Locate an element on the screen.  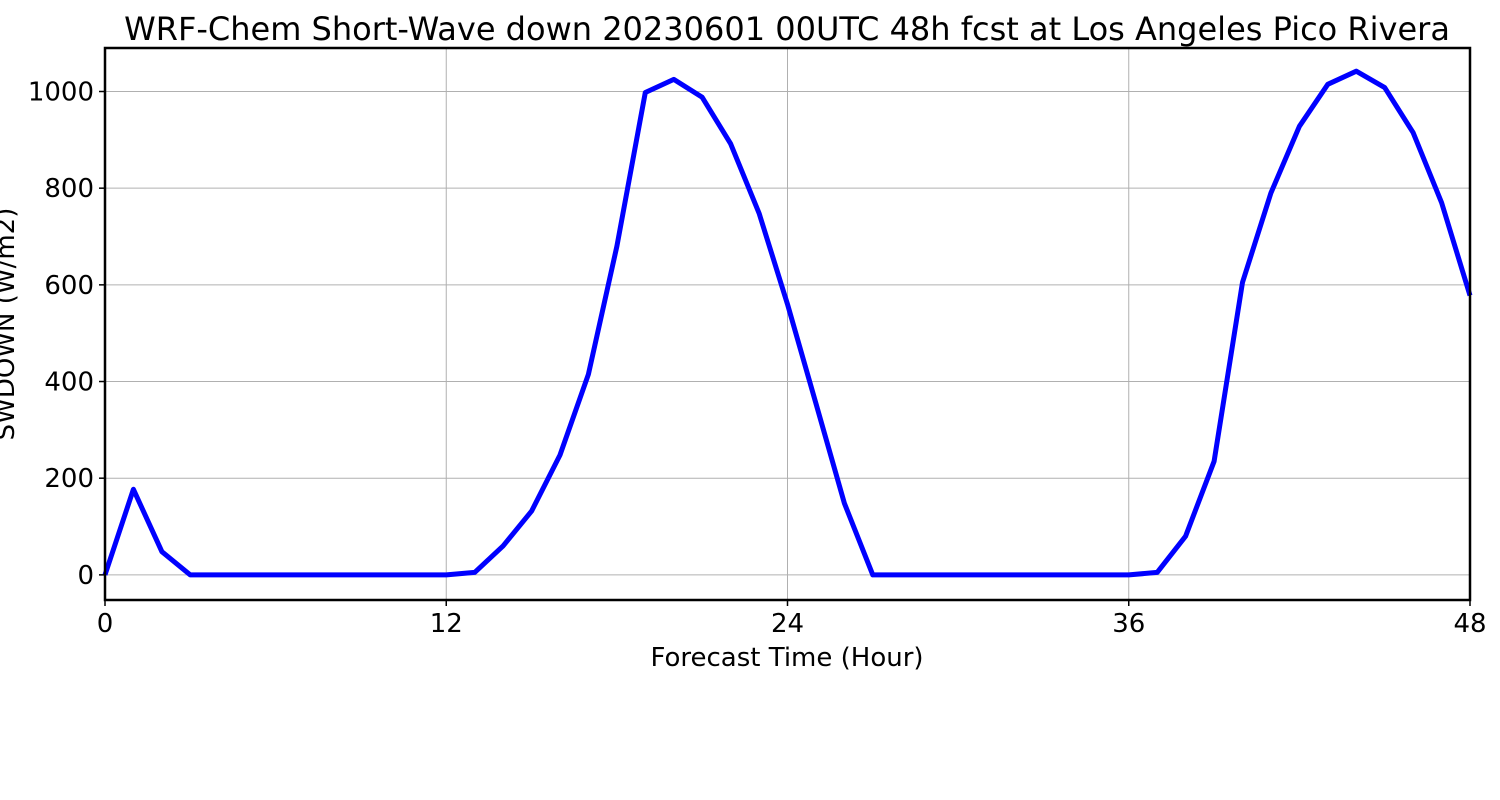
y-tick-label: 200 is located at coordinates (69, 479).